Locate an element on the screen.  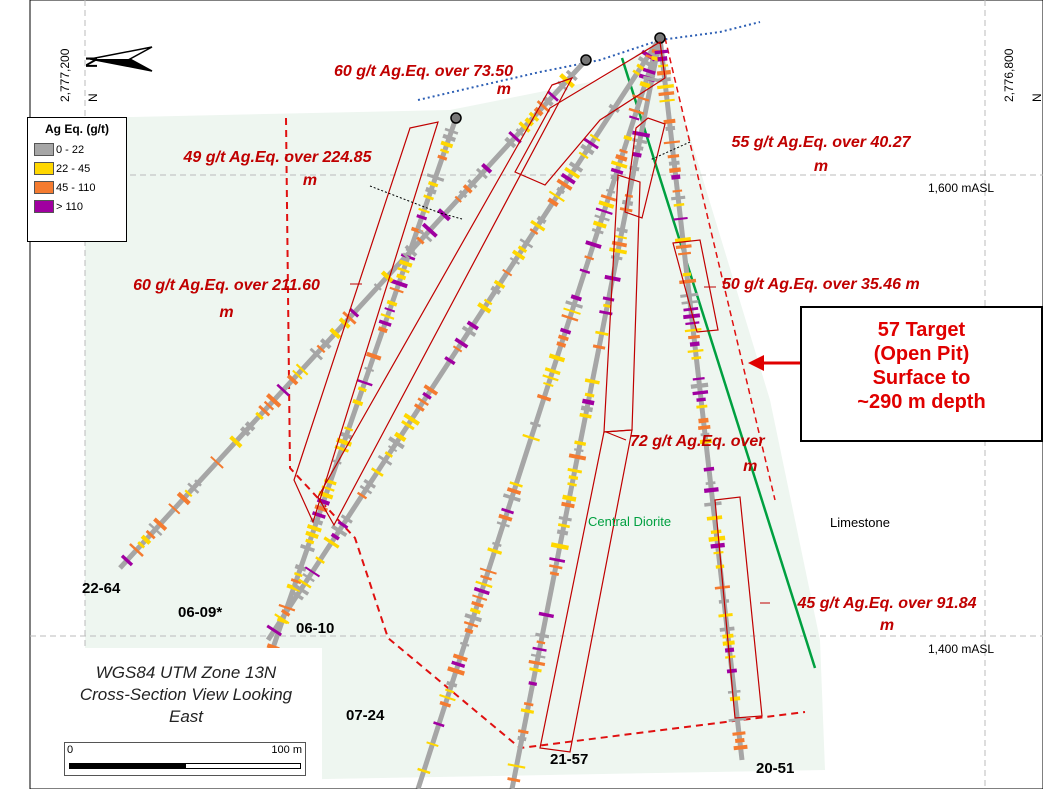
legend-item: 0 - 22 is located at coordinates (77, 149).